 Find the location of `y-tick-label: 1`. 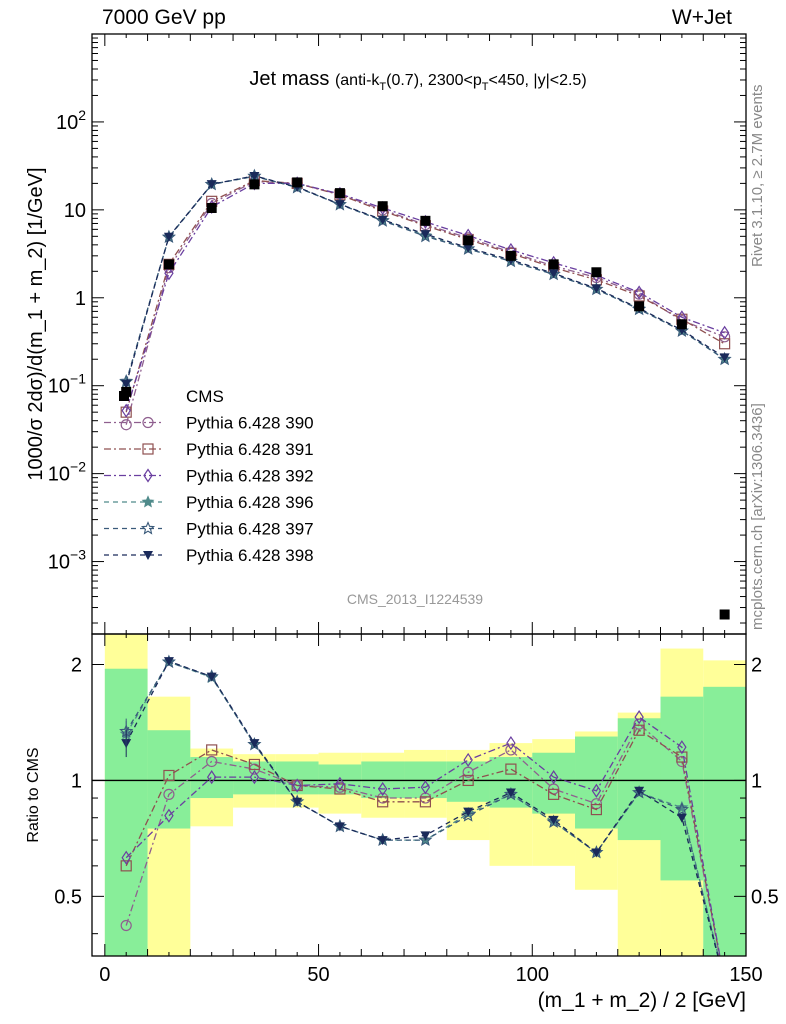

y-tick-label: 1 is located at coordinates (80, 299).